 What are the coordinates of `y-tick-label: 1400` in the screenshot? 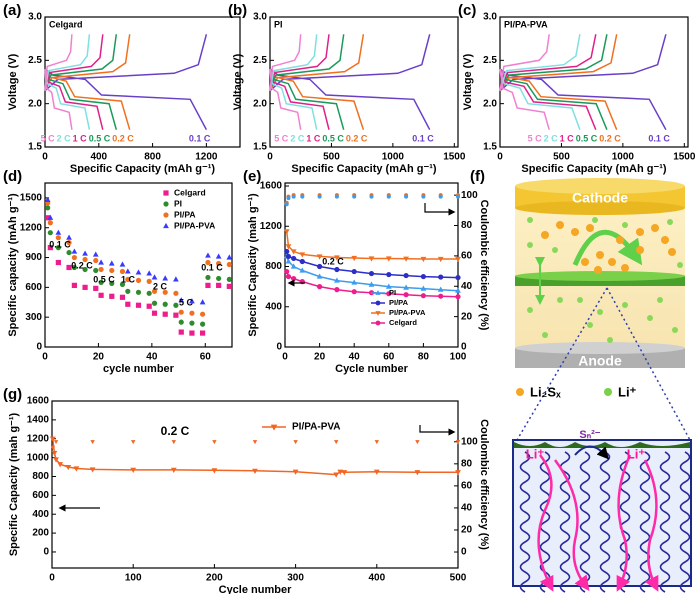 It's located at (38, 420).